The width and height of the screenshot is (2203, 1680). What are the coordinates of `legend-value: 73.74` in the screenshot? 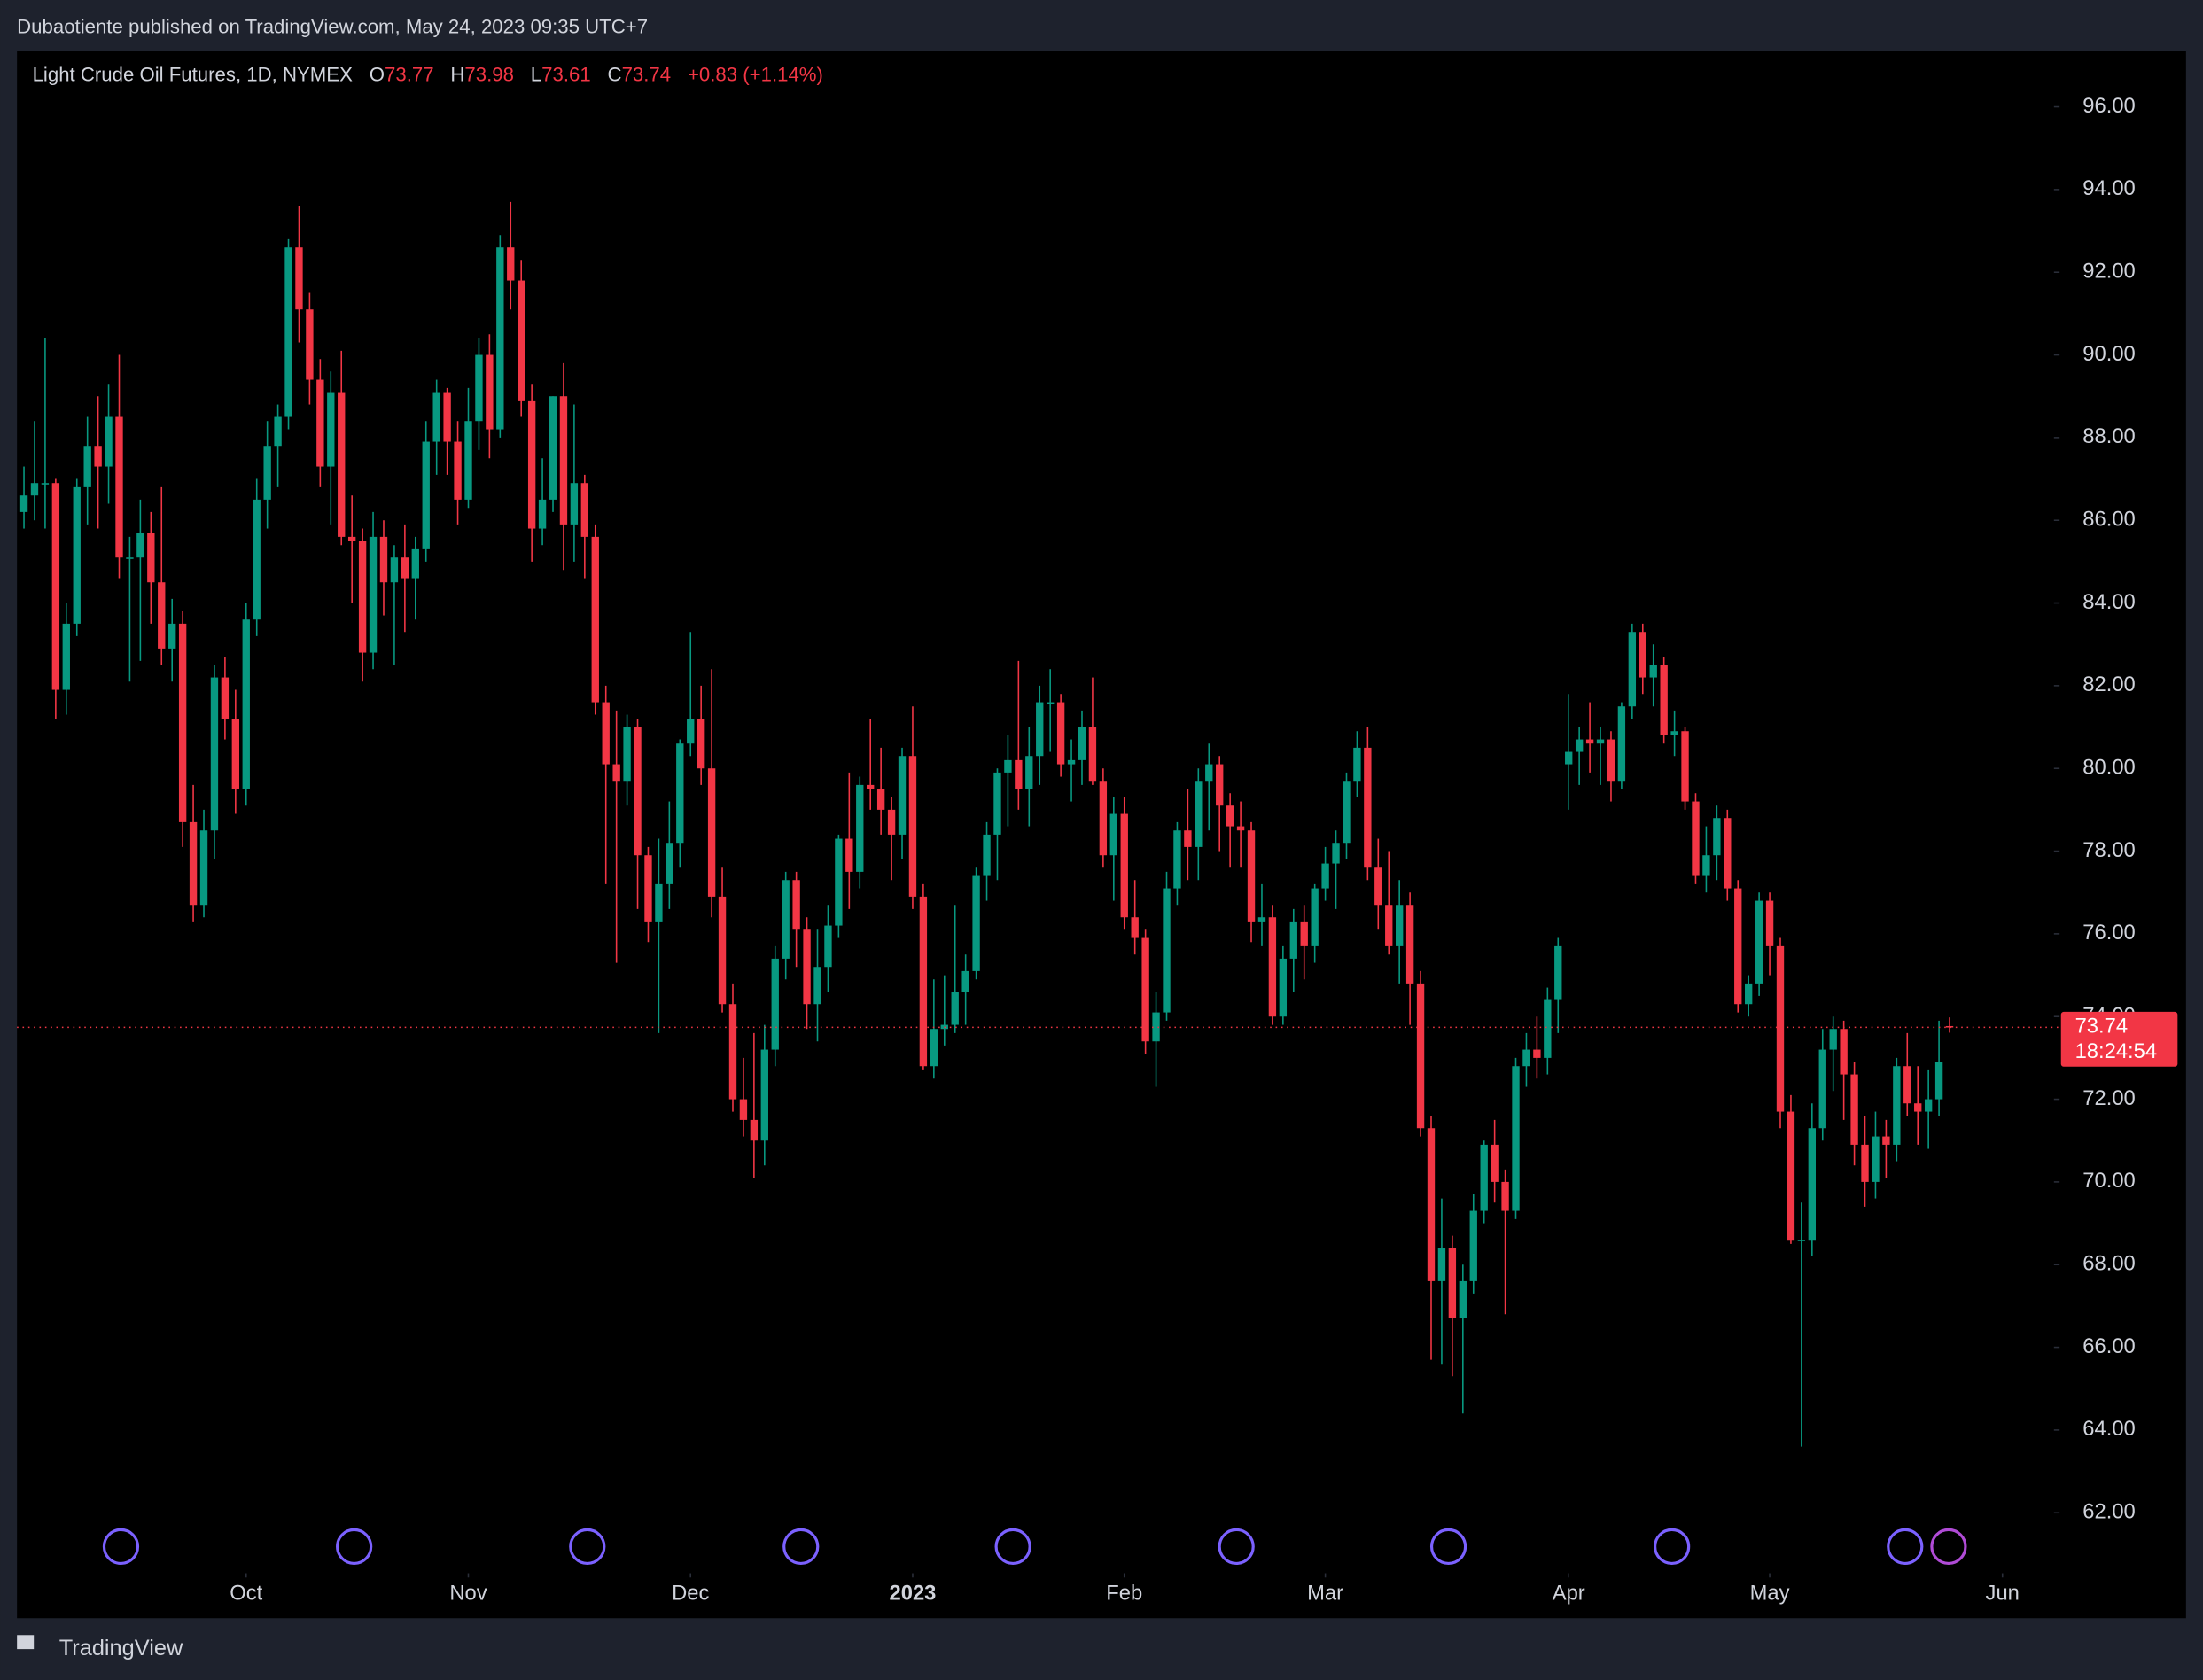 It's located at (647, 74).